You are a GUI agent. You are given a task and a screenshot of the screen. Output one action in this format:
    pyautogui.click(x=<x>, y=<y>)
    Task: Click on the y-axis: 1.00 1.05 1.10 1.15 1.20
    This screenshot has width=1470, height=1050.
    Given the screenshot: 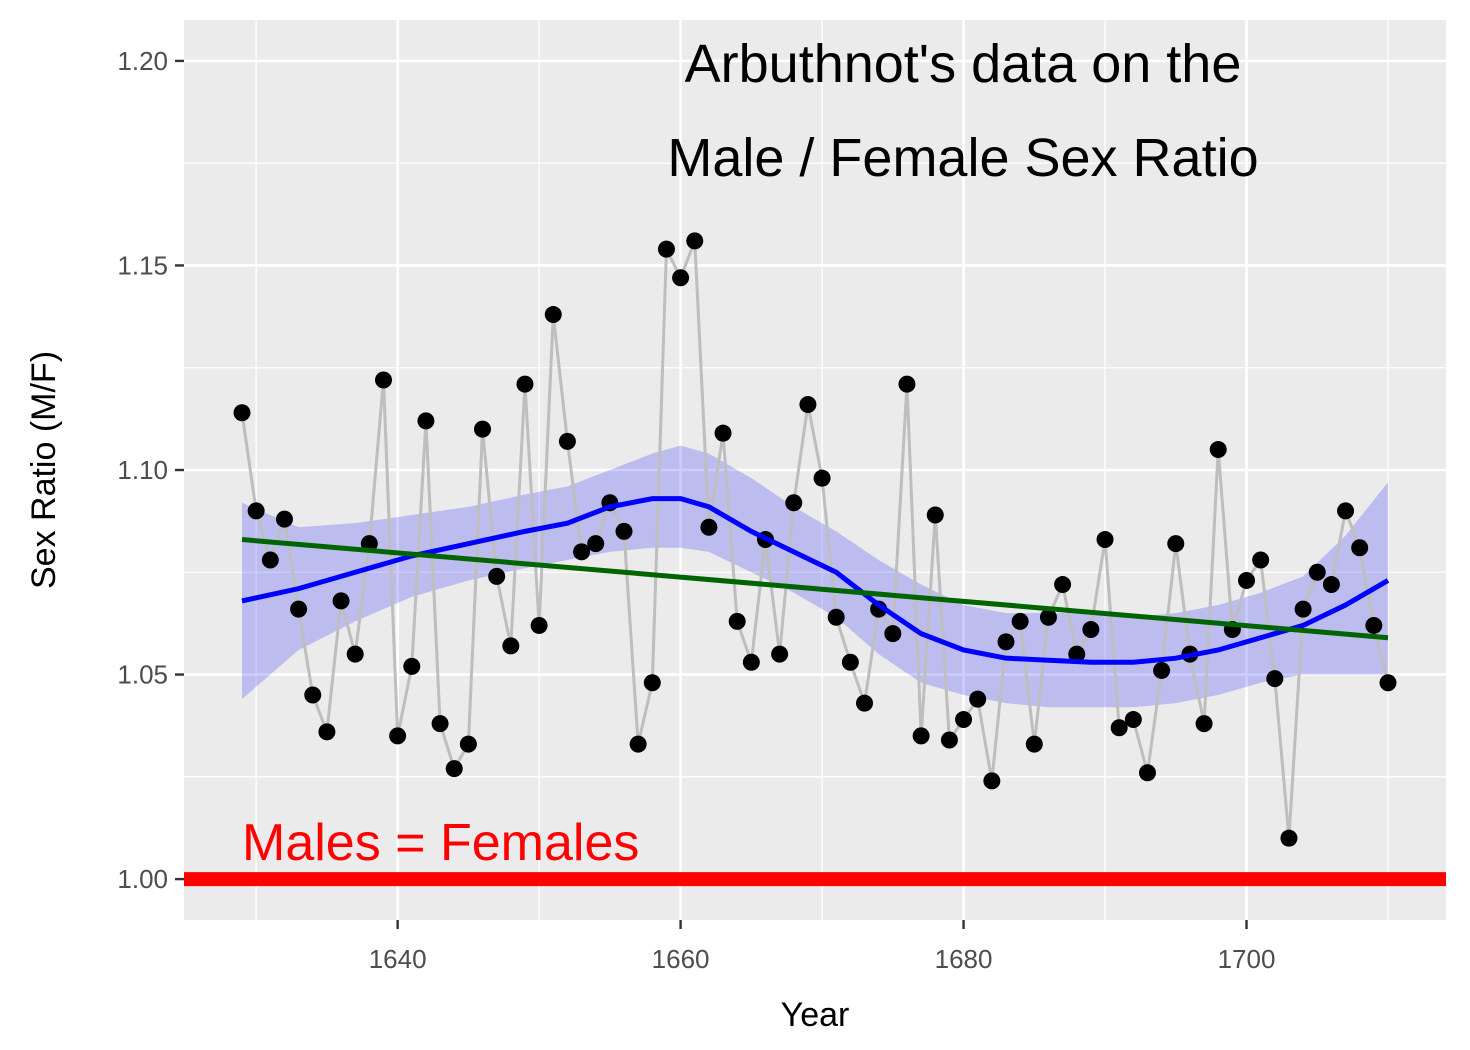 What is the action you would take?
    pyautogui.click(x=150, y=470)
    